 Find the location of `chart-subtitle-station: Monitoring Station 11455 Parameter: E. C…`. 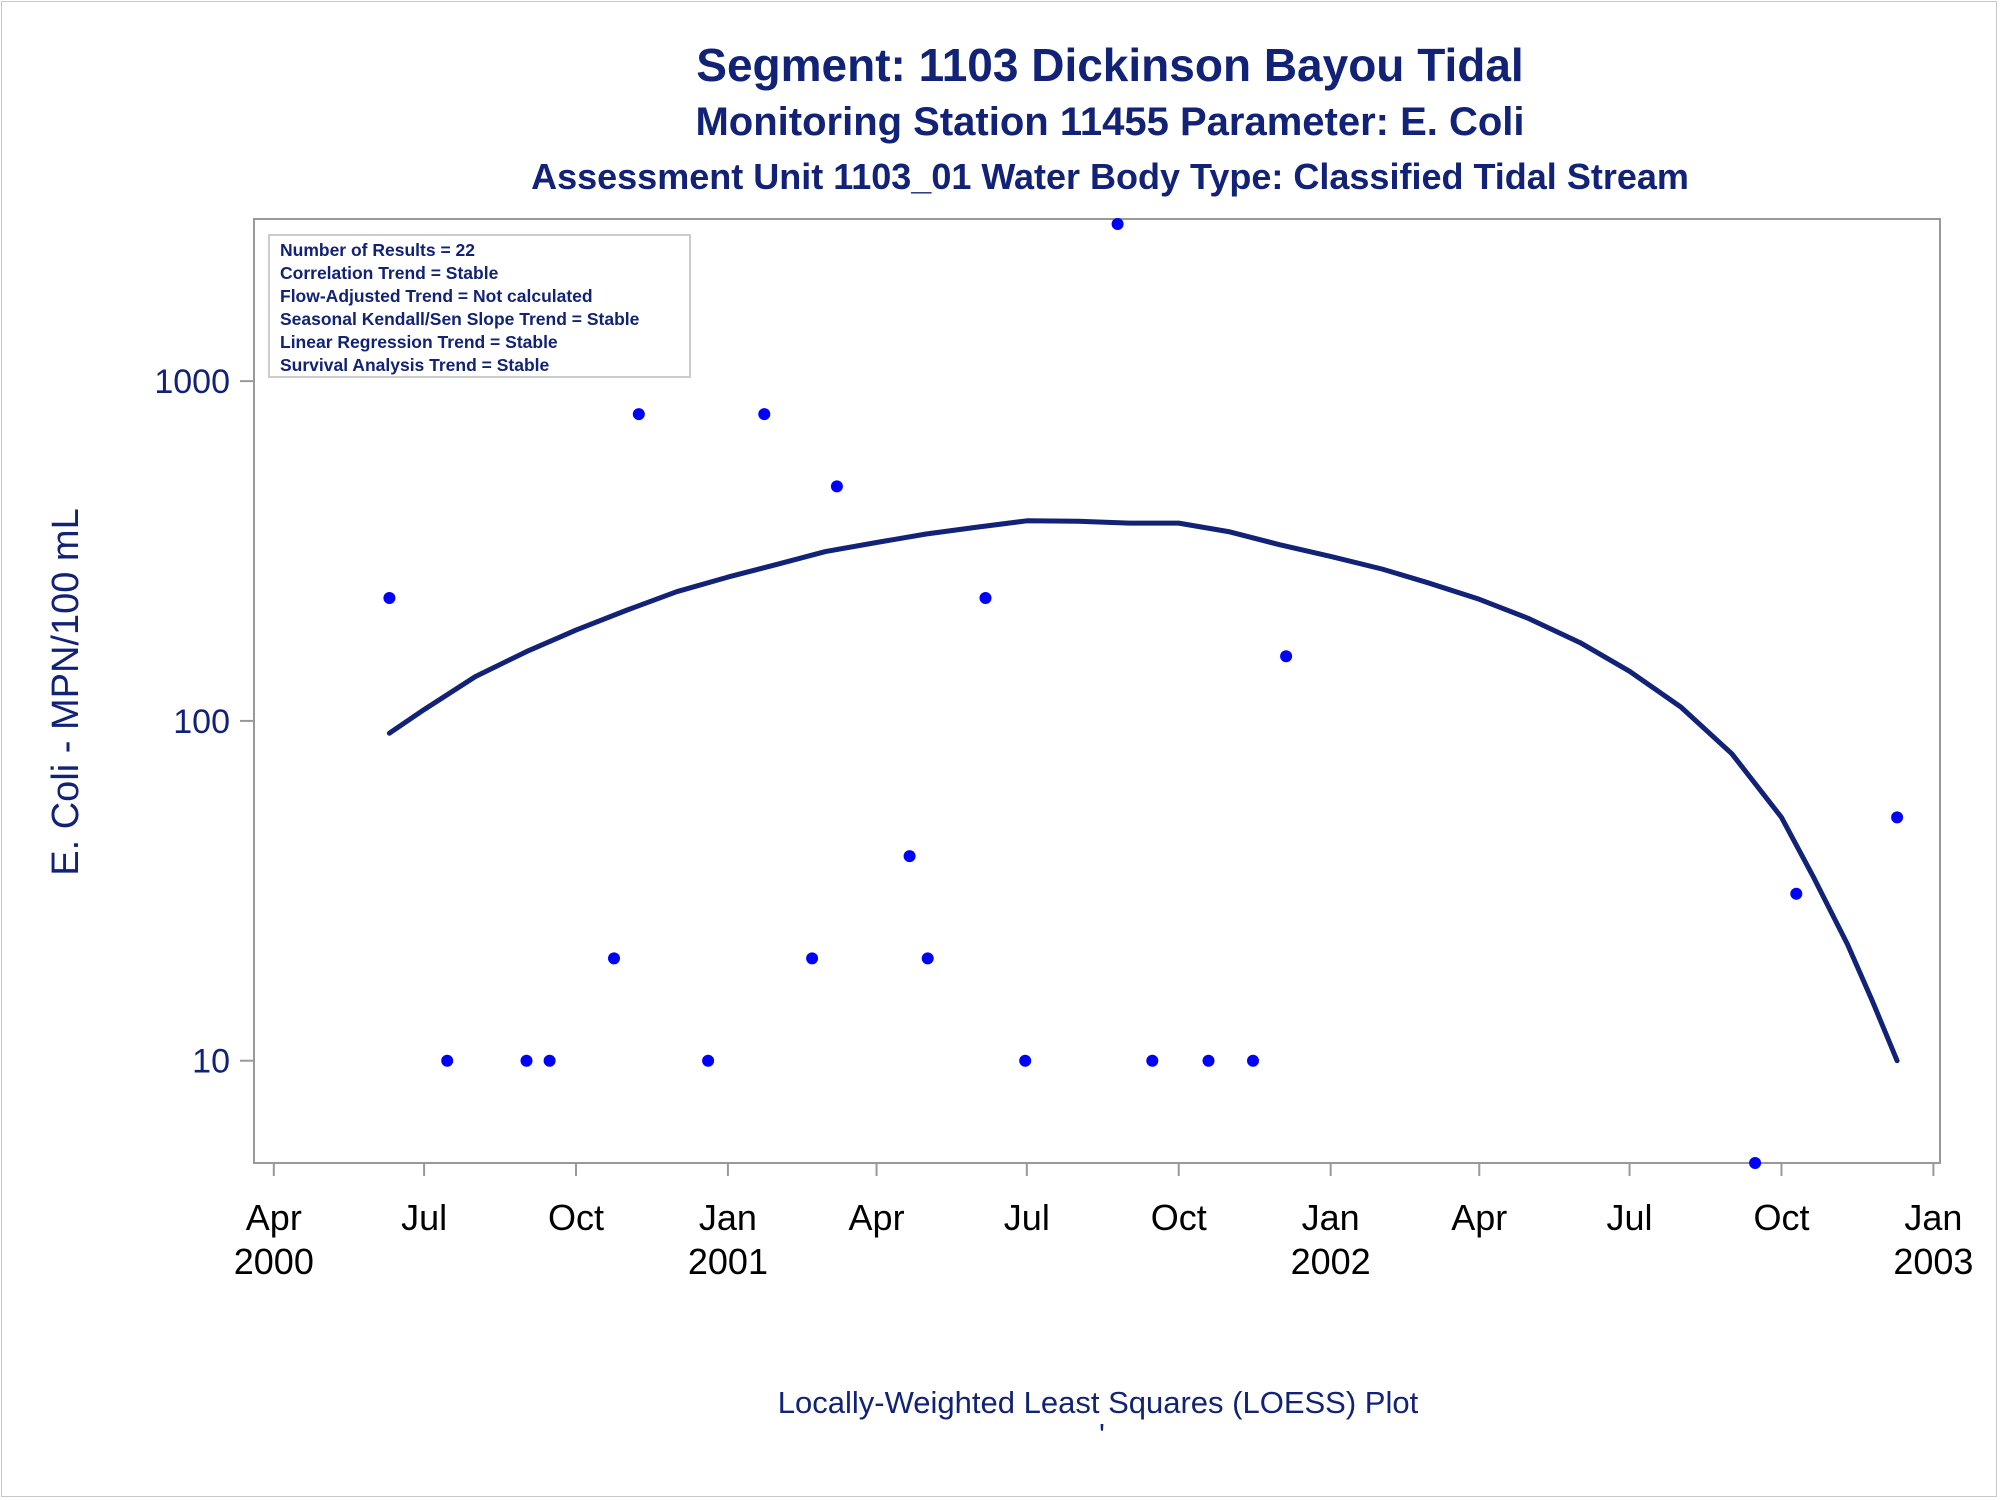

chart-subtitle-station: Monitoring Station 11455 Parameter: E. C… is located at coordinates (1110, 122).